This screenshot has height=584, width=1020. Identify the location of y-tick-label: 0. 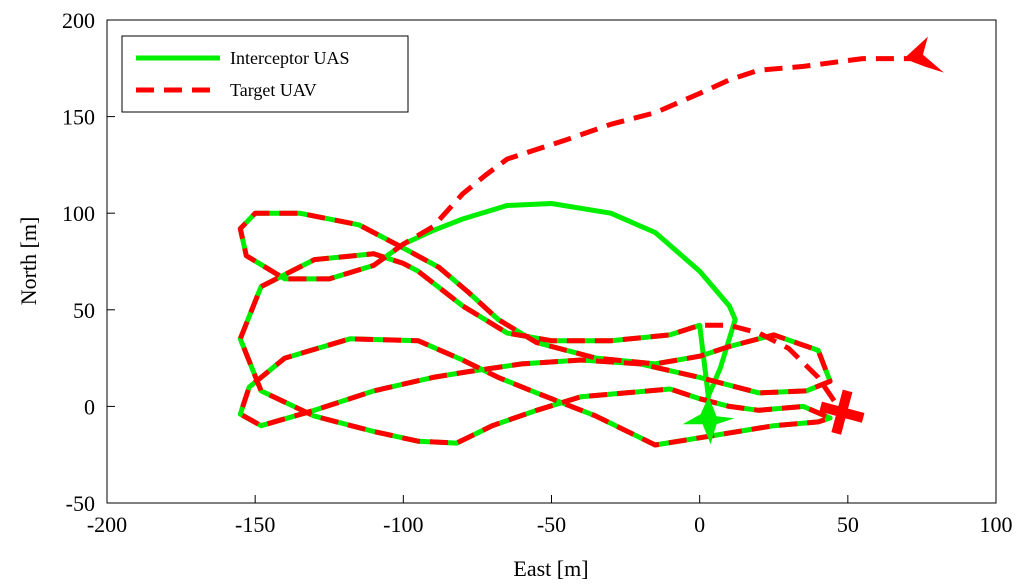
(89, 406).